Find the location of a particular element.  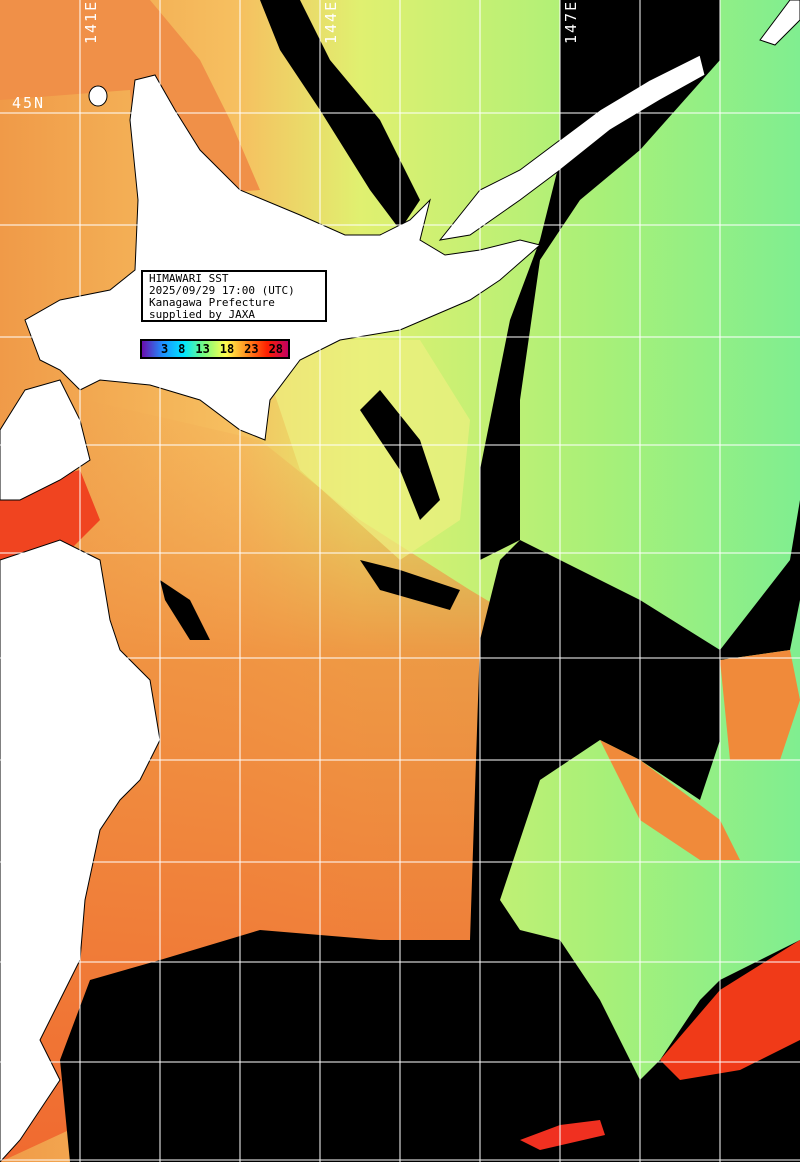

colorbar-tick: 23 is located at coordinates (251, 349).